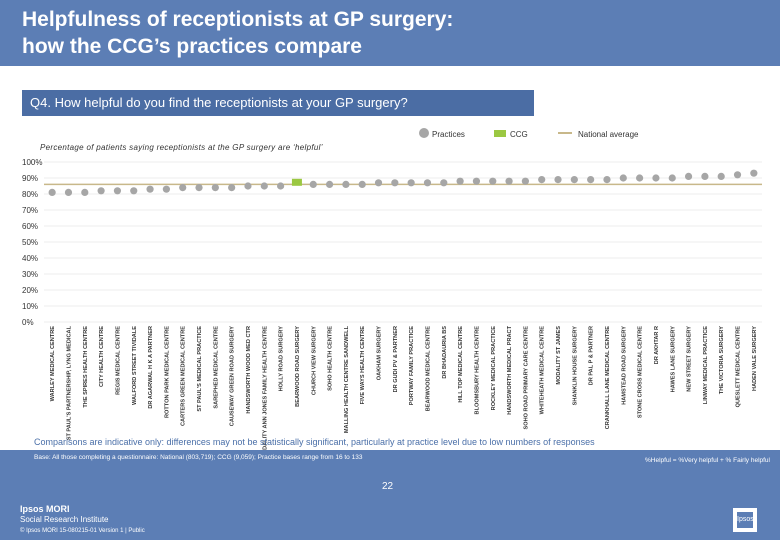  What do you see at coordinates (519, 134) in the screenshot?
I see `legend-ccg-label: CCG` at bounding box center [519, 134].